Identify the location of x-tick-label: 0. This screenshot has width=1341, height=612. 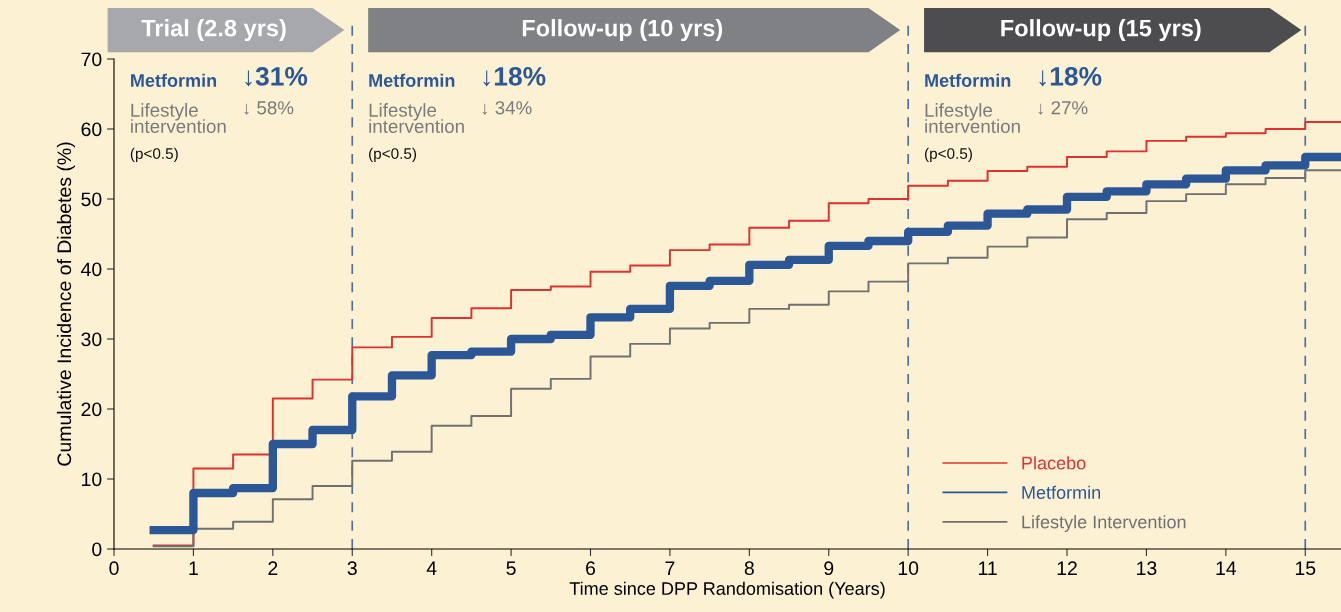
(114, 568).